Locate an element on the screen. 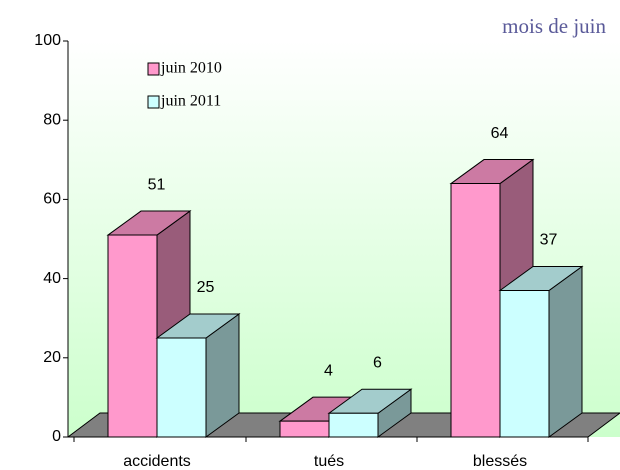  y-tick-label: 80 is located at coordinates (52, 119).